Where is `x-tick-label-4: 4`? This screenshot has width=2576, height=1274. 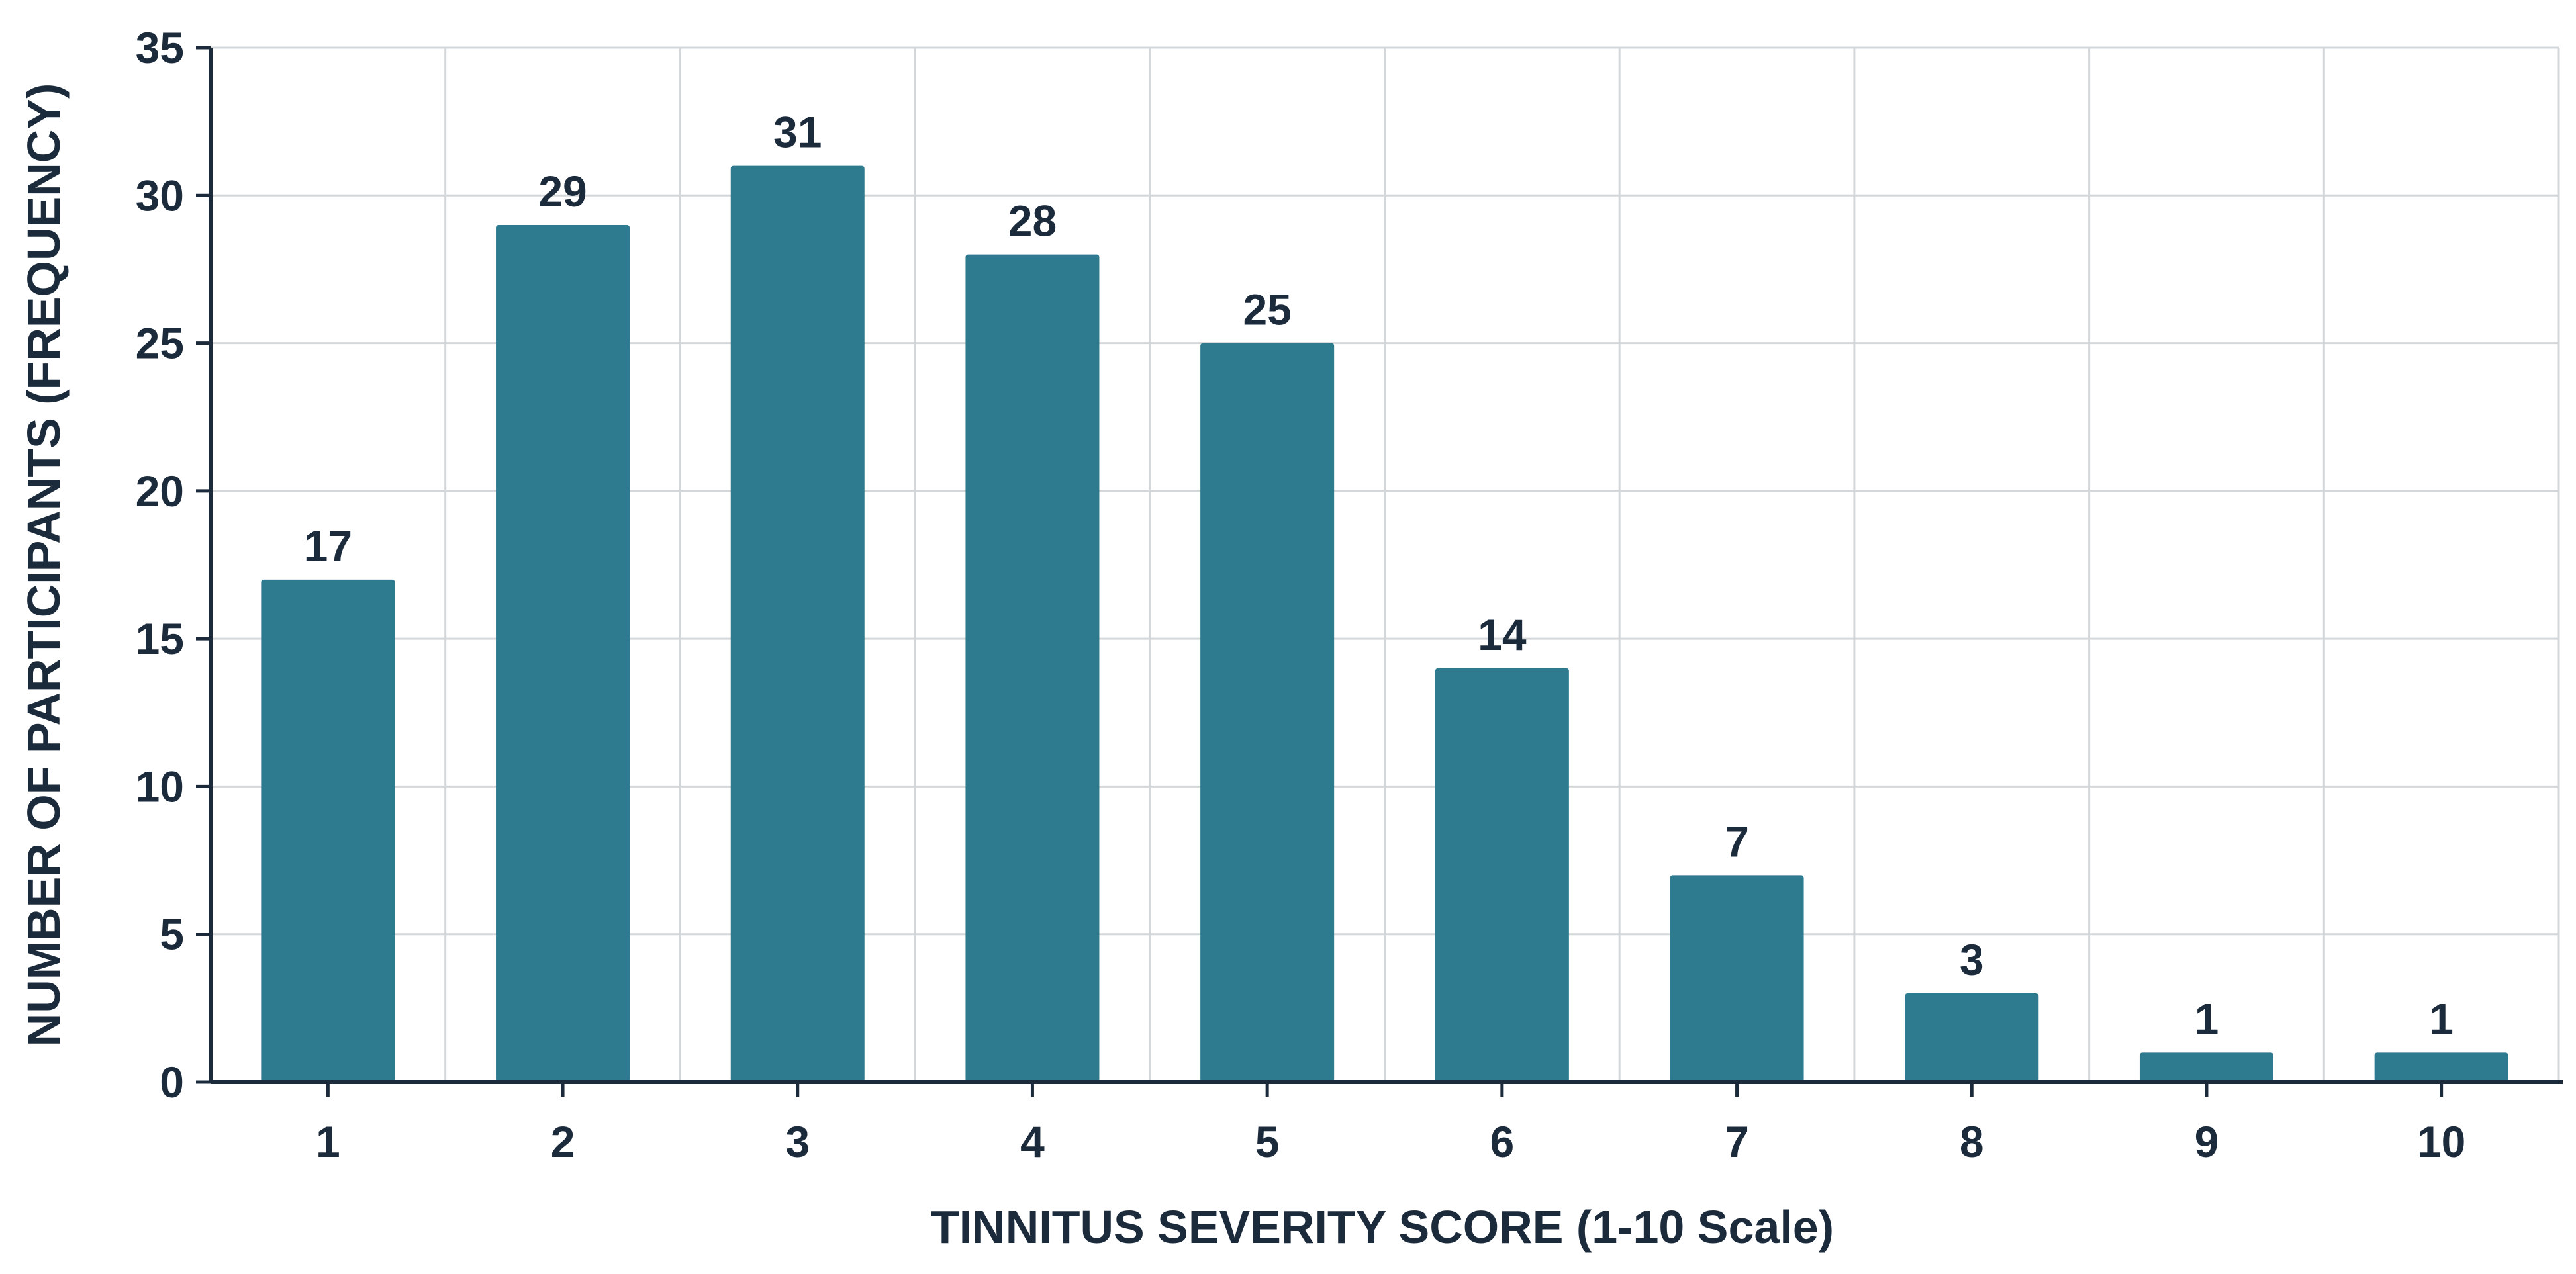 x-tick-label-4: 4 is located at coordinates (1032, 1141).